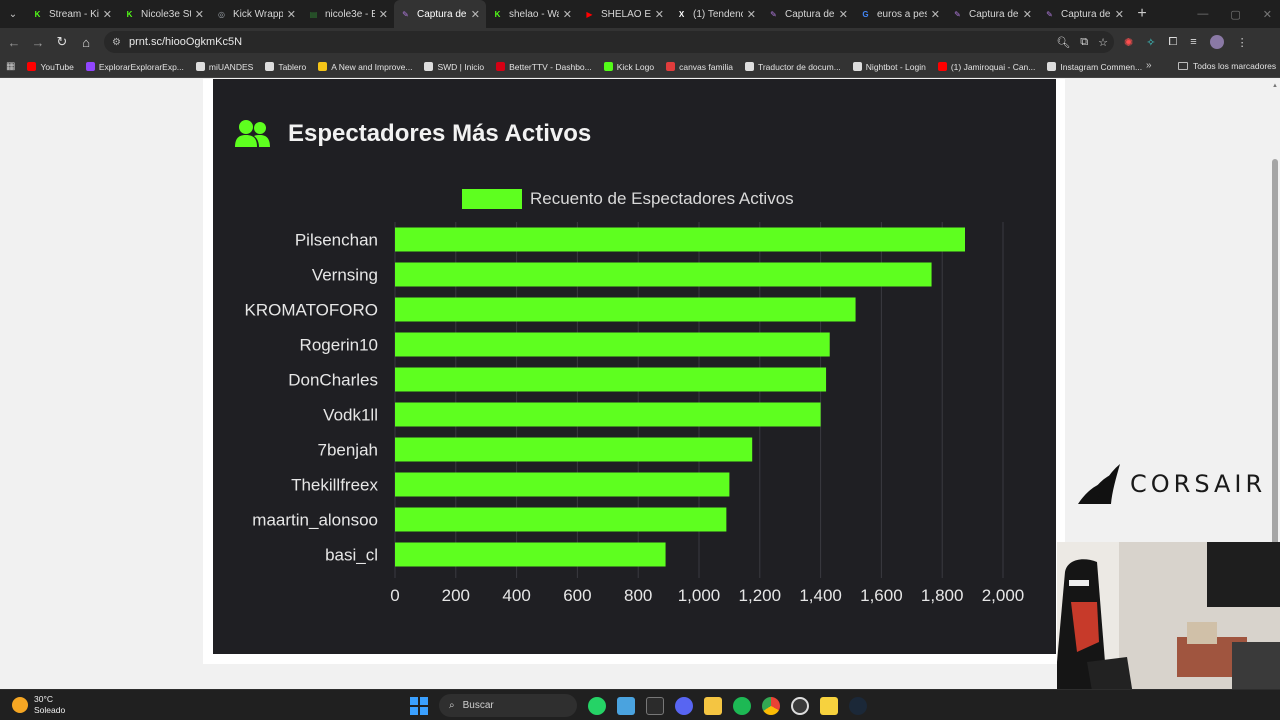 This screenshot has height=720, width=1280. I want to click on all-bookmarks-button: Todos los marcadores, so click(1227, 66).